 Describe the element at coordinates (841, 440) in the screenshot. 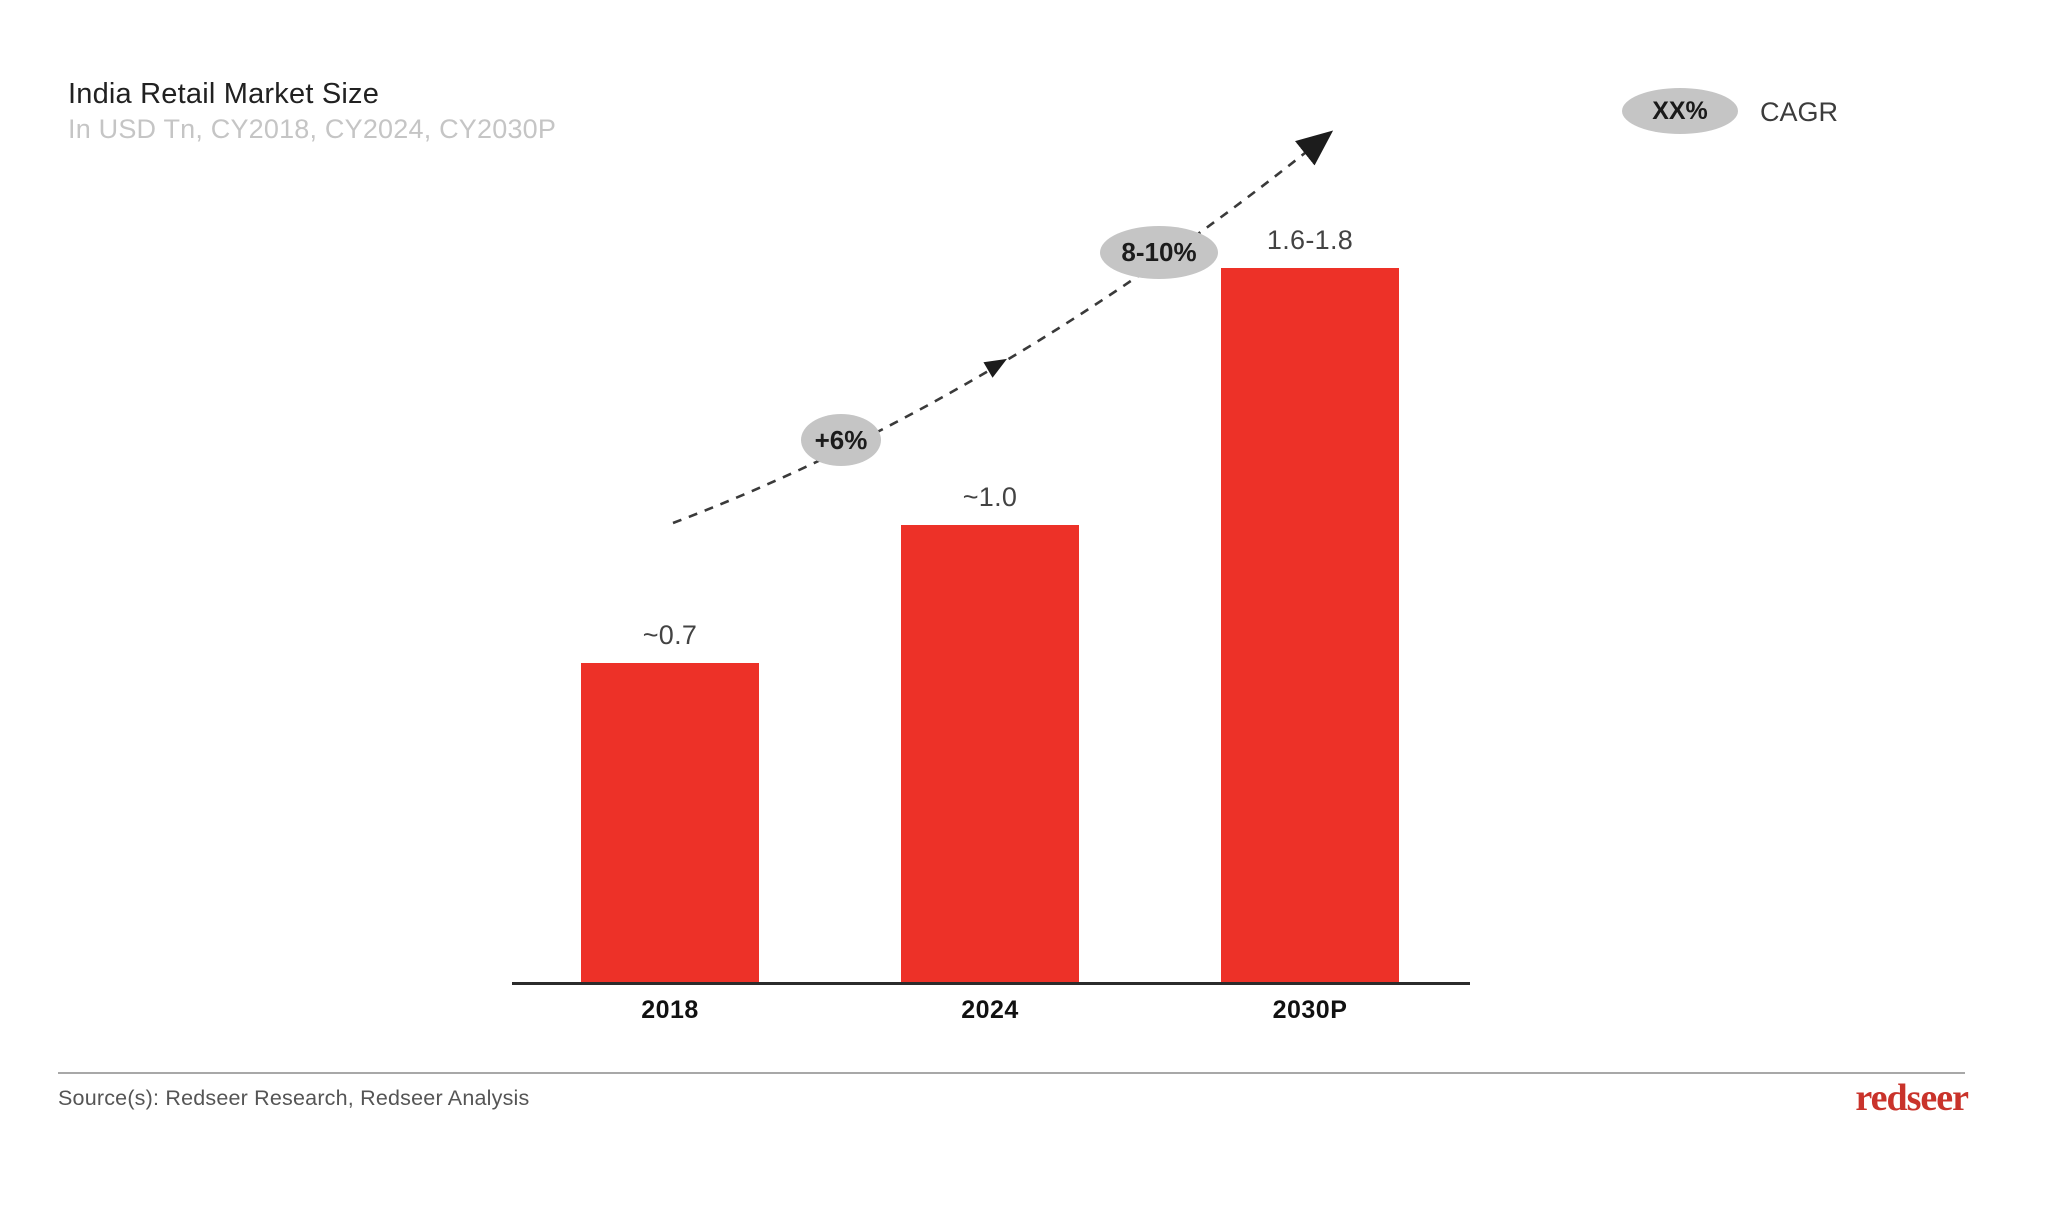

I see `cagr-annotation-2018-2024: +6%` at that location.